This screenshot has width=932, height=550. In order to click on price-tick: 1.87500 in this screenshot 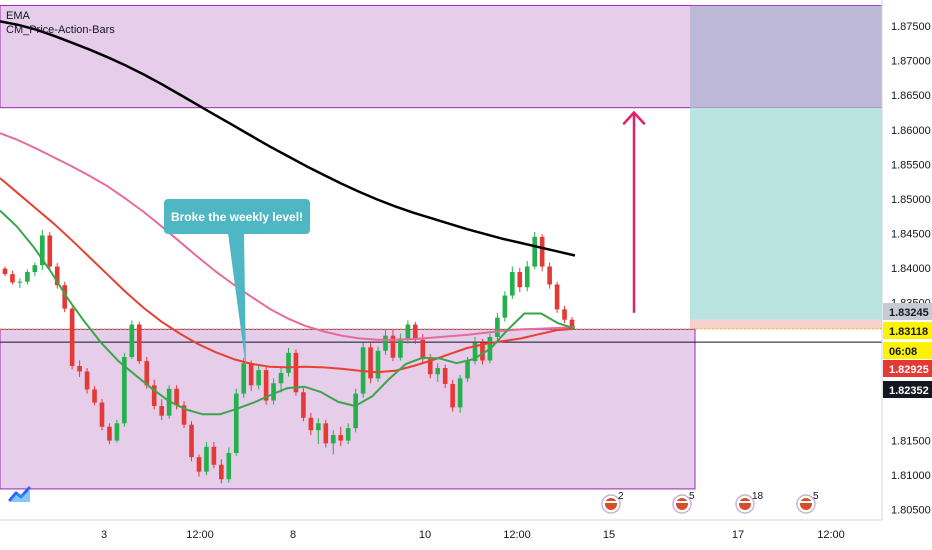, I will do `click(911, 27)`.